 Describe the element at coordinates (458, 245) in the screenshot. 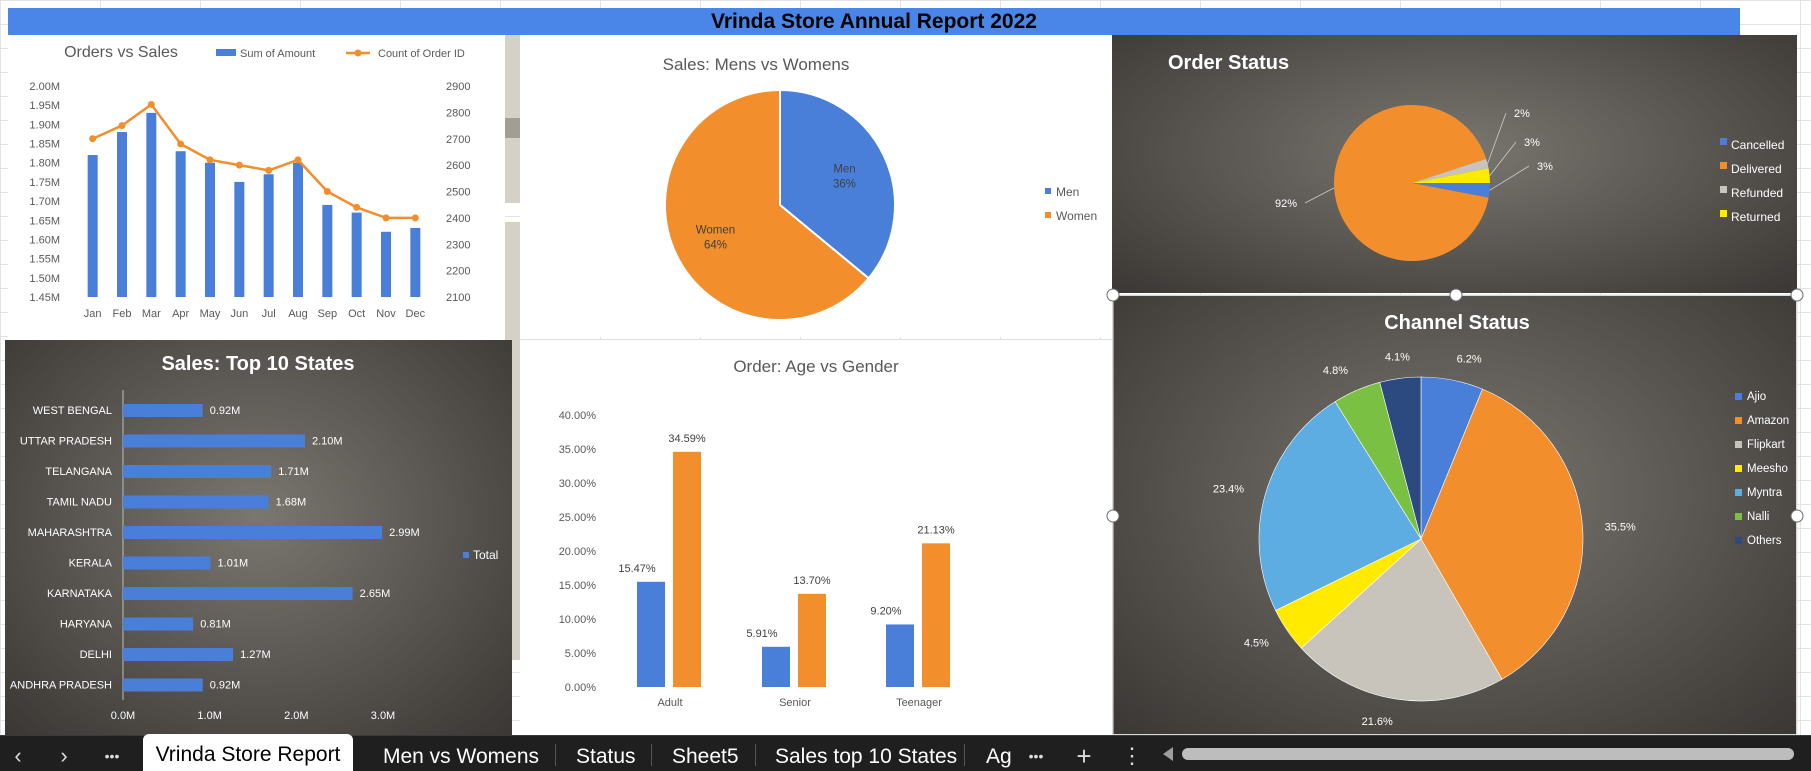

I see `y-right-tick-label: 2300` at that location.